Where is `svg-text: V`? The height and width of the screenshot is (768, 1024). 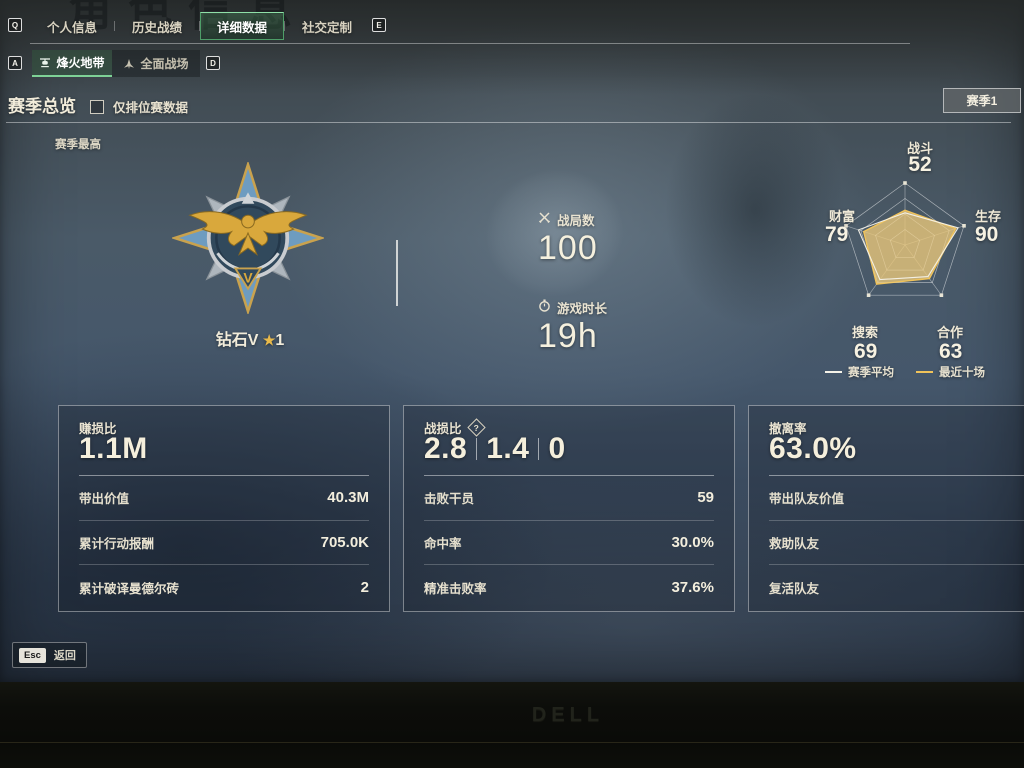 svg-text: V is located at coordinates (248, 277).